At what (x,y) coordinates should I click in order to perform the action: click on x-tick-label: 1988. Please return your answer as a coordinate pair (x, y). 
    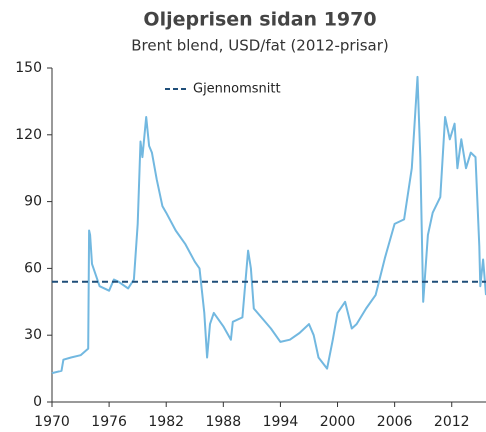
    Looking at the image, I should click on (223, 422).